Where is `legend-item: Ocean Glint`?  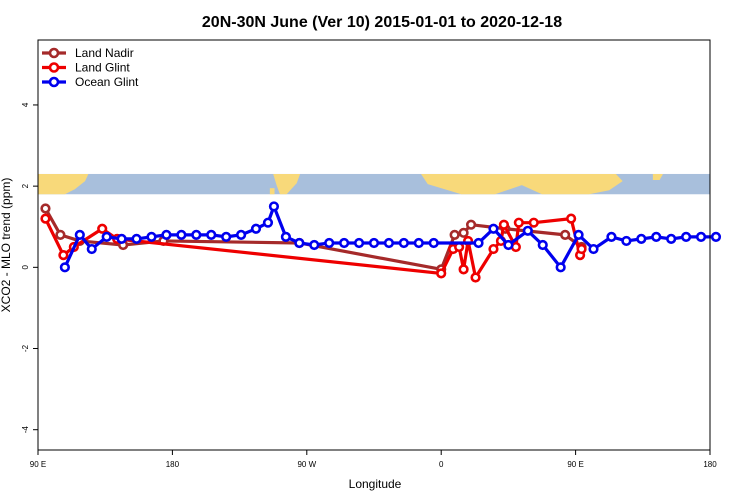 legend-item: Ocean Glint is located at coordinates (90, 82).